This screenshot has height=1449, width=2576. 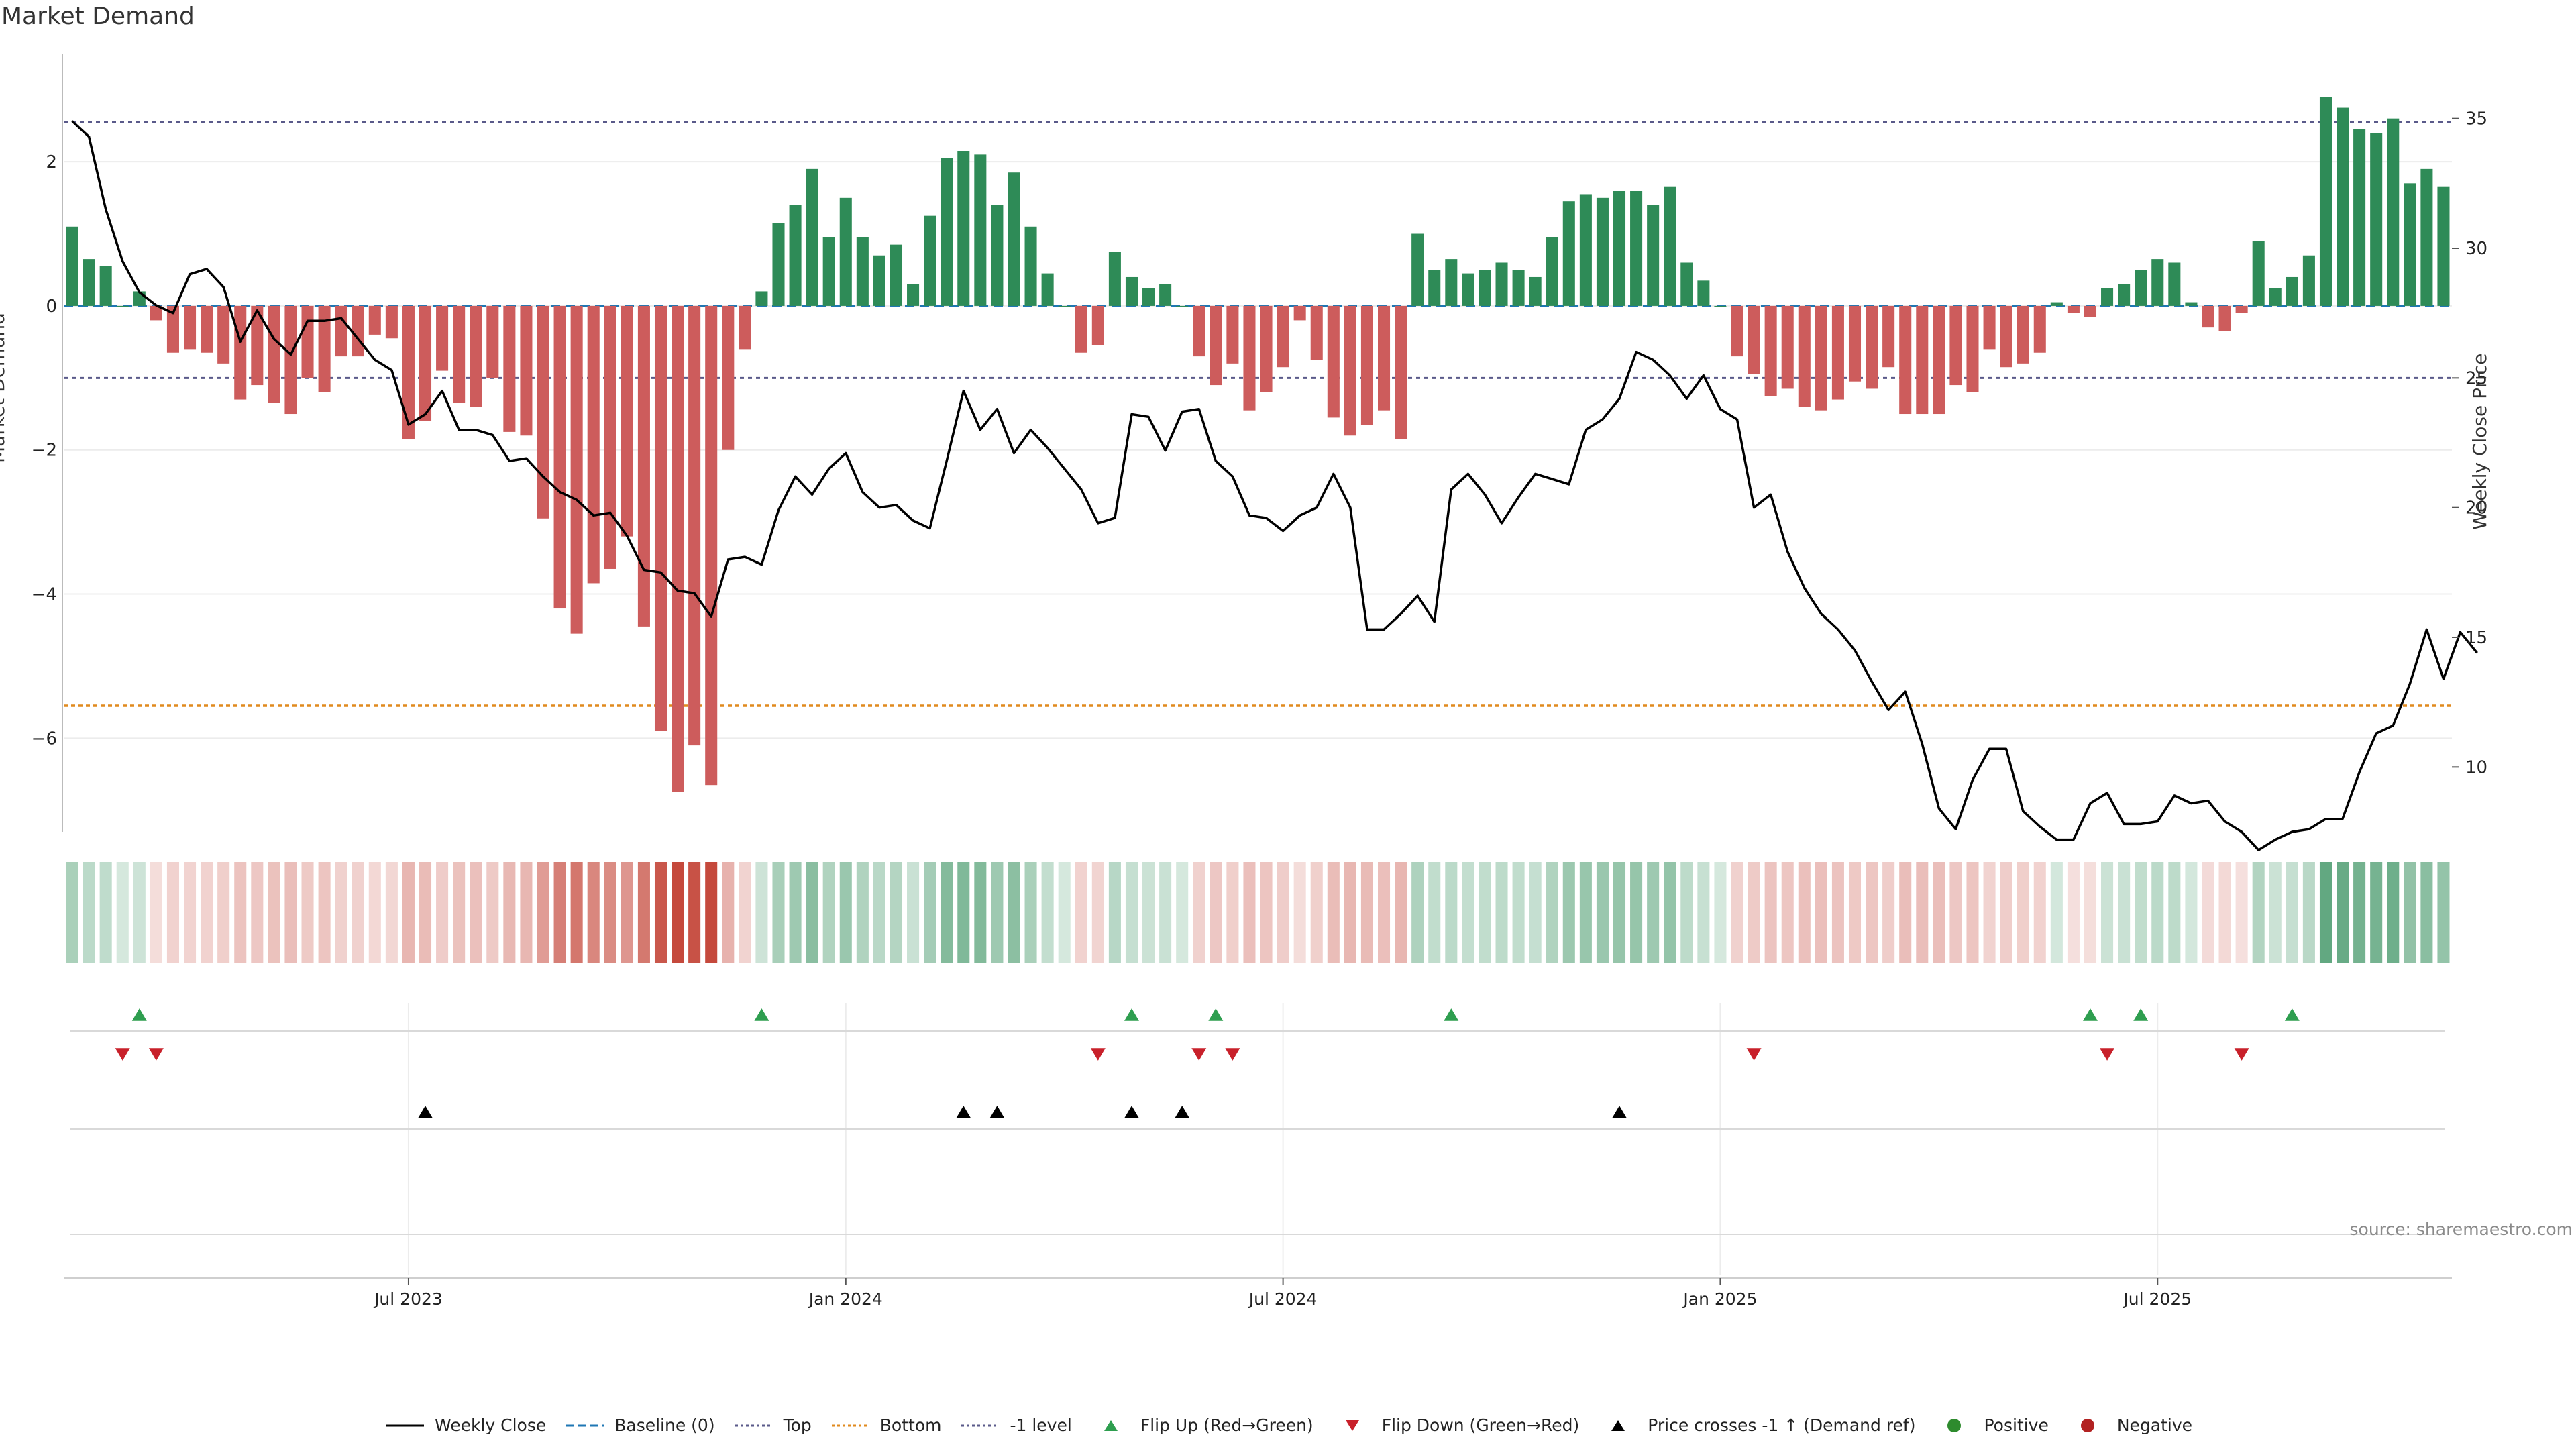 What do you see at coordinates (1719, 1299) in the screenshot?
I see `x-tick-label: Jan 2025` at bounding box center [1719, 1299].